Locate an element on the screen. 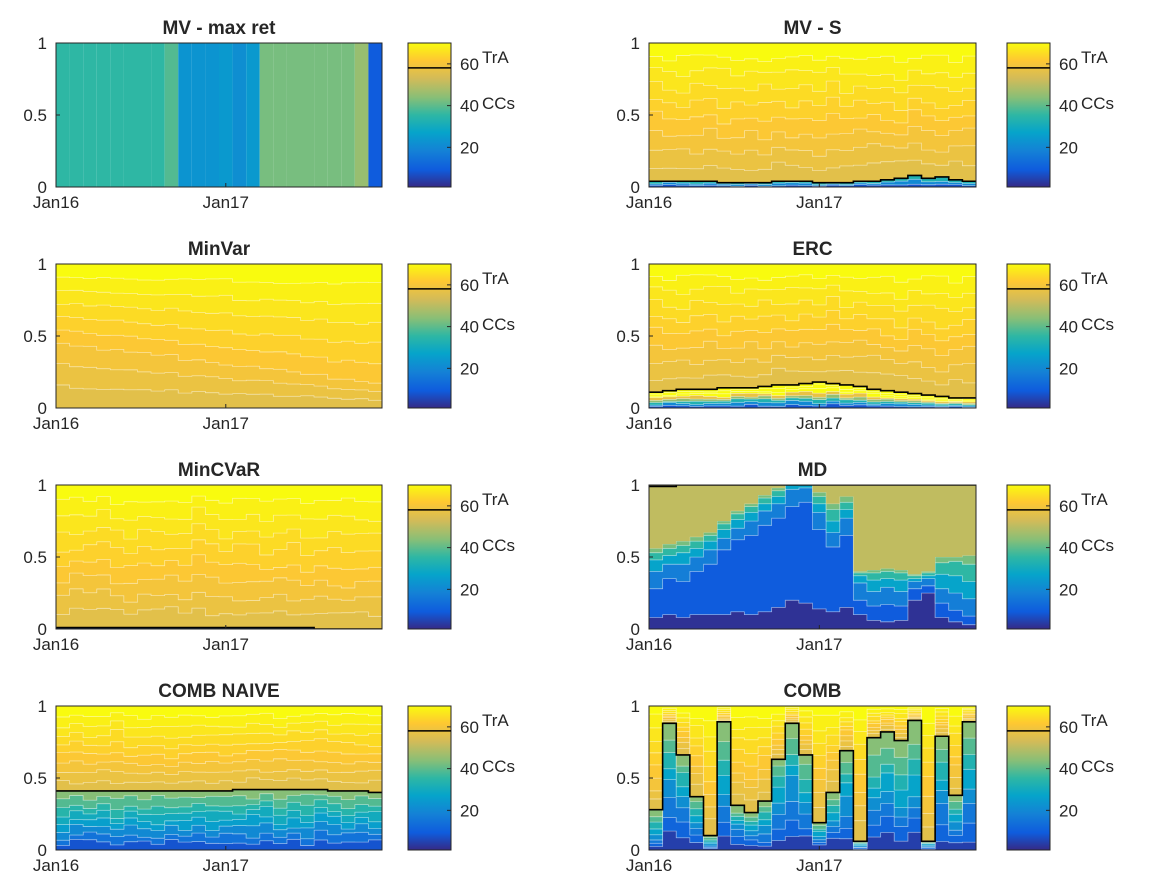 The image size is (1157, 888). subplot-2: MinVar 0 0.5 1 Jan16 Jan17 20 40 60 TrA CCs is located at coordinates (269, 336).